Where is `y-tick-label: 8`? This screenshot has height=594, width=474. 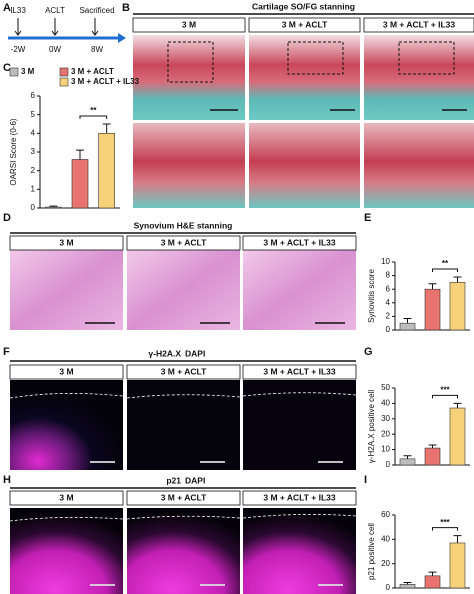 y-tick-label: 8 is located at coordinates (388, 275).